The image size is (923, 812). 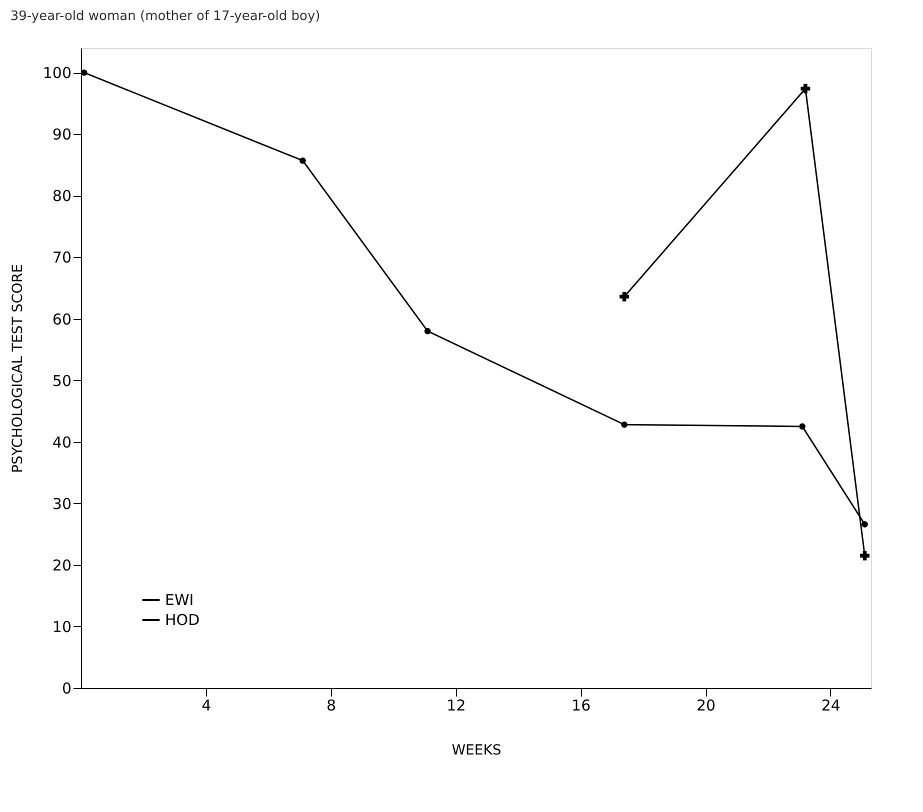 What do you see at coordinates (62, 135) in the screenshot?
I see `y-tick-label: 90` at bounding box center [62, 135].